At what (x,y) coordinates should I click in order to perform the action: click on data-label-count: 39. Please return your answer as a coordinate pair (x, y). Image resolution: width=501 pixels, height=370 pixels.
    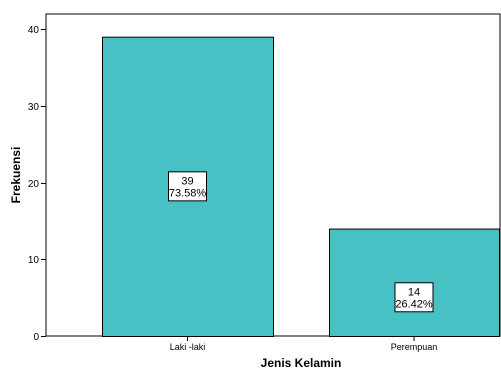
    Looking at the image, I should click on (187, 181).